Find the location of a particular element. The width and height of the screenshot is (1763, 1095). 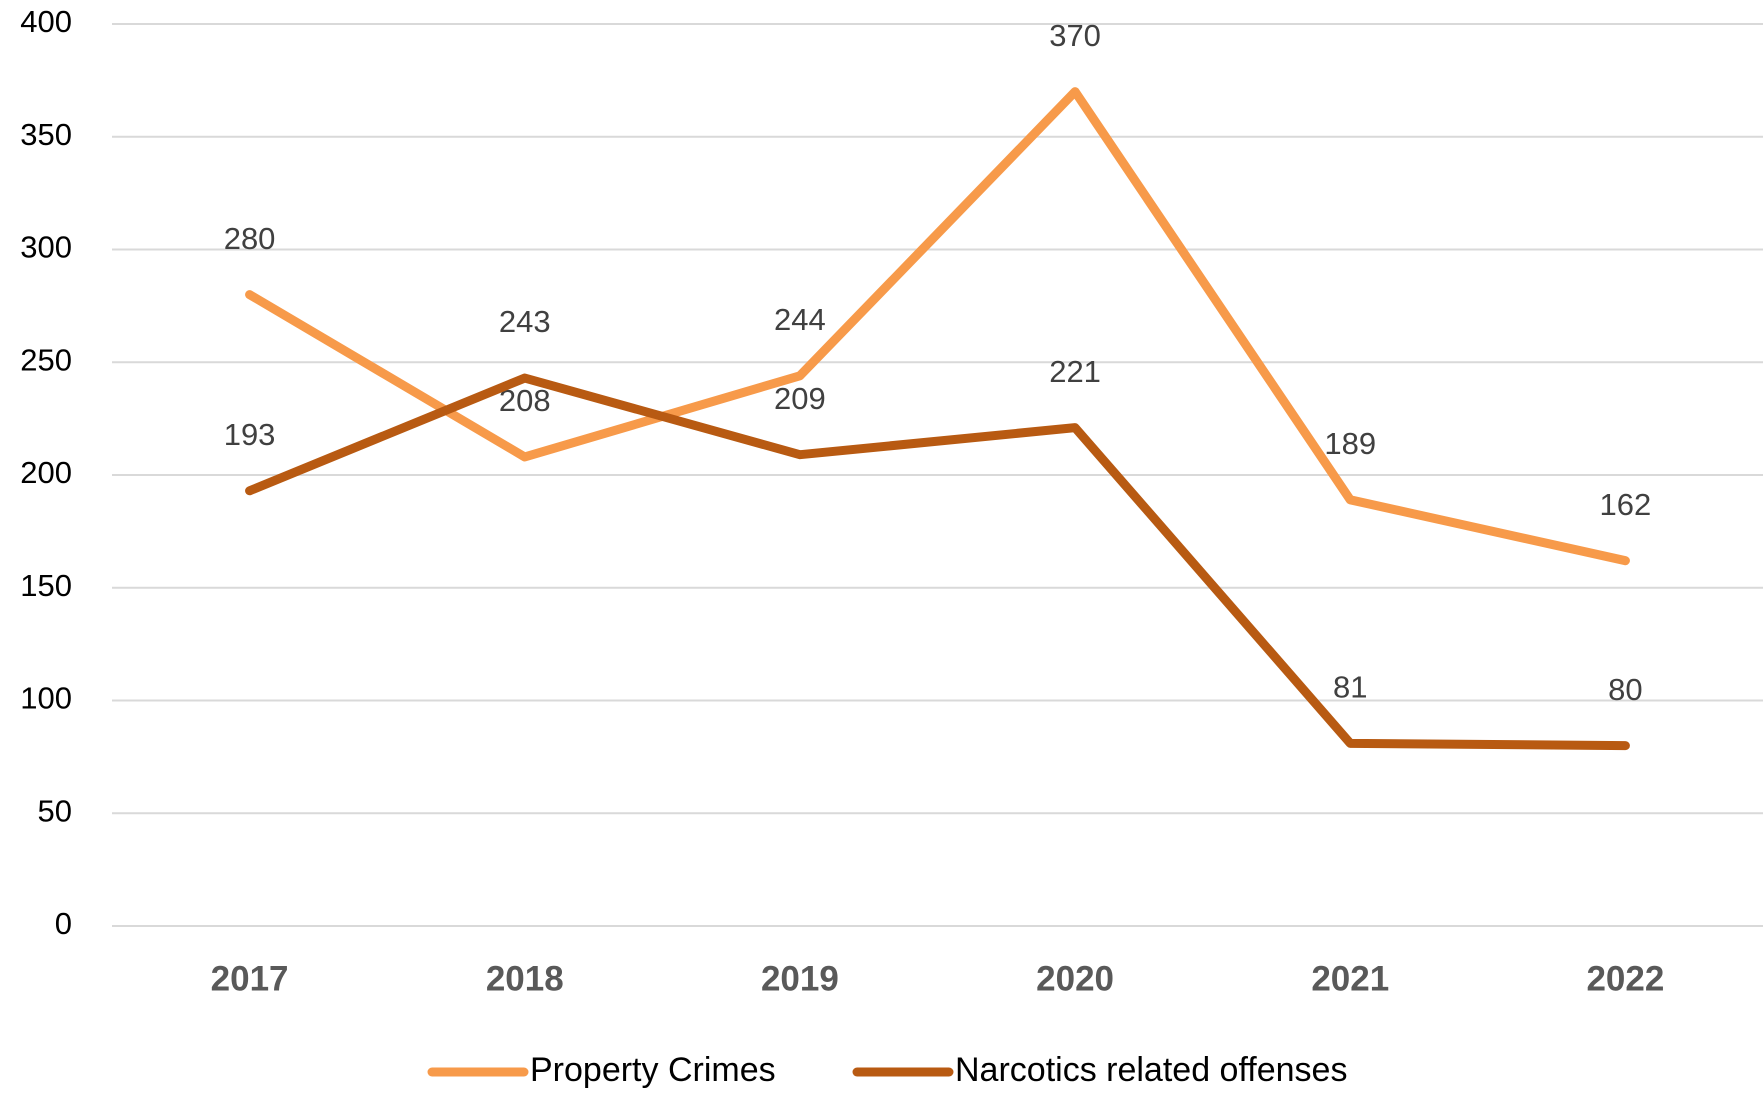

y-tick-label: 50 is located at coordinates (55, 810).